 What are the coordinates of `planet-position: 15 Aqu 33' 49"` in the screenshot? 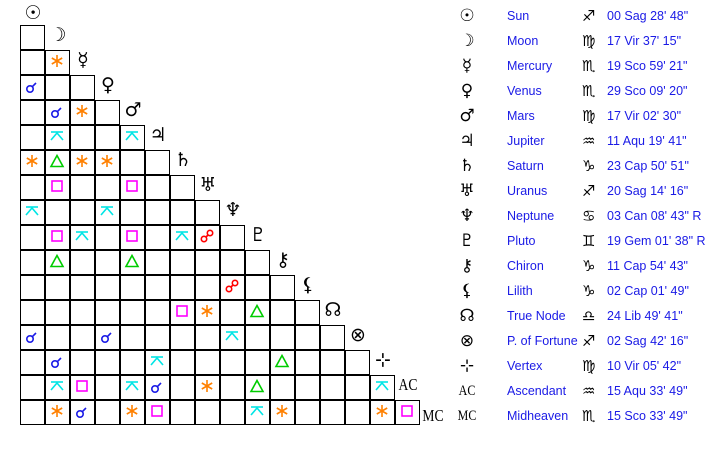 It's located at (647, 391).